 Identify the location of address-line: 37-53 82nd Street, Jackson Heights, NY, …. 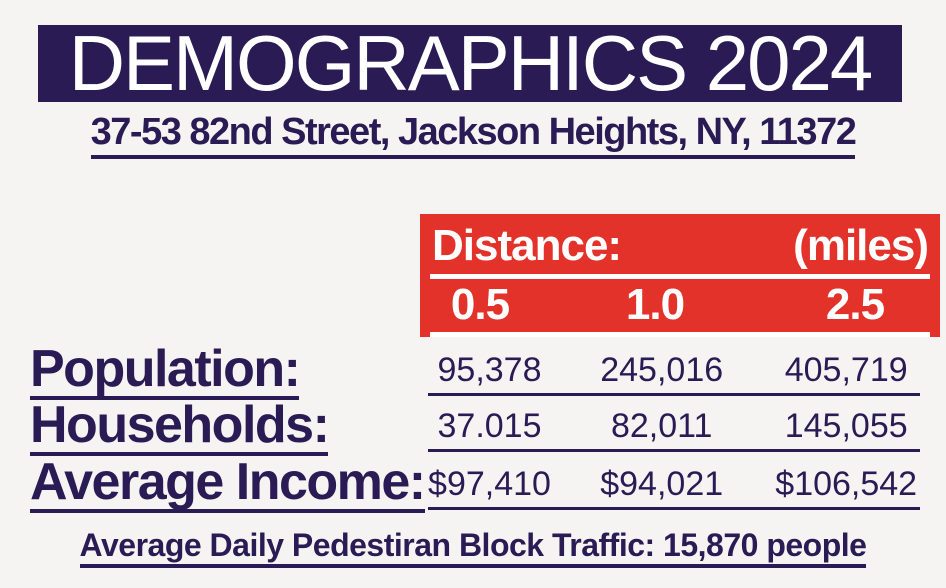
(473, 134).